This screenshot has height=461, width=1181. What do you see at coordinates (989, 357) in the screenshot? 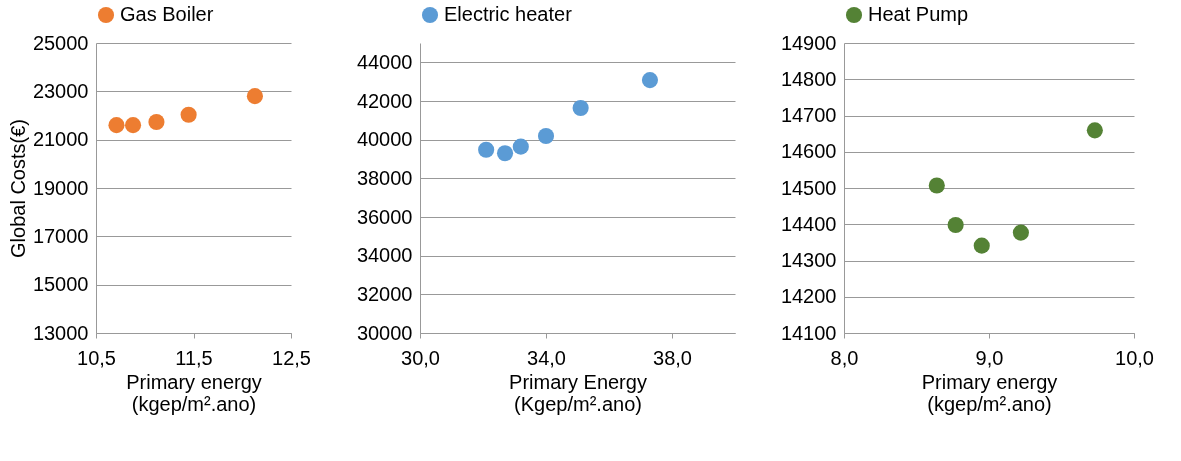
I see `x-tick-label: 9,0` at bounding box center [989, 357].